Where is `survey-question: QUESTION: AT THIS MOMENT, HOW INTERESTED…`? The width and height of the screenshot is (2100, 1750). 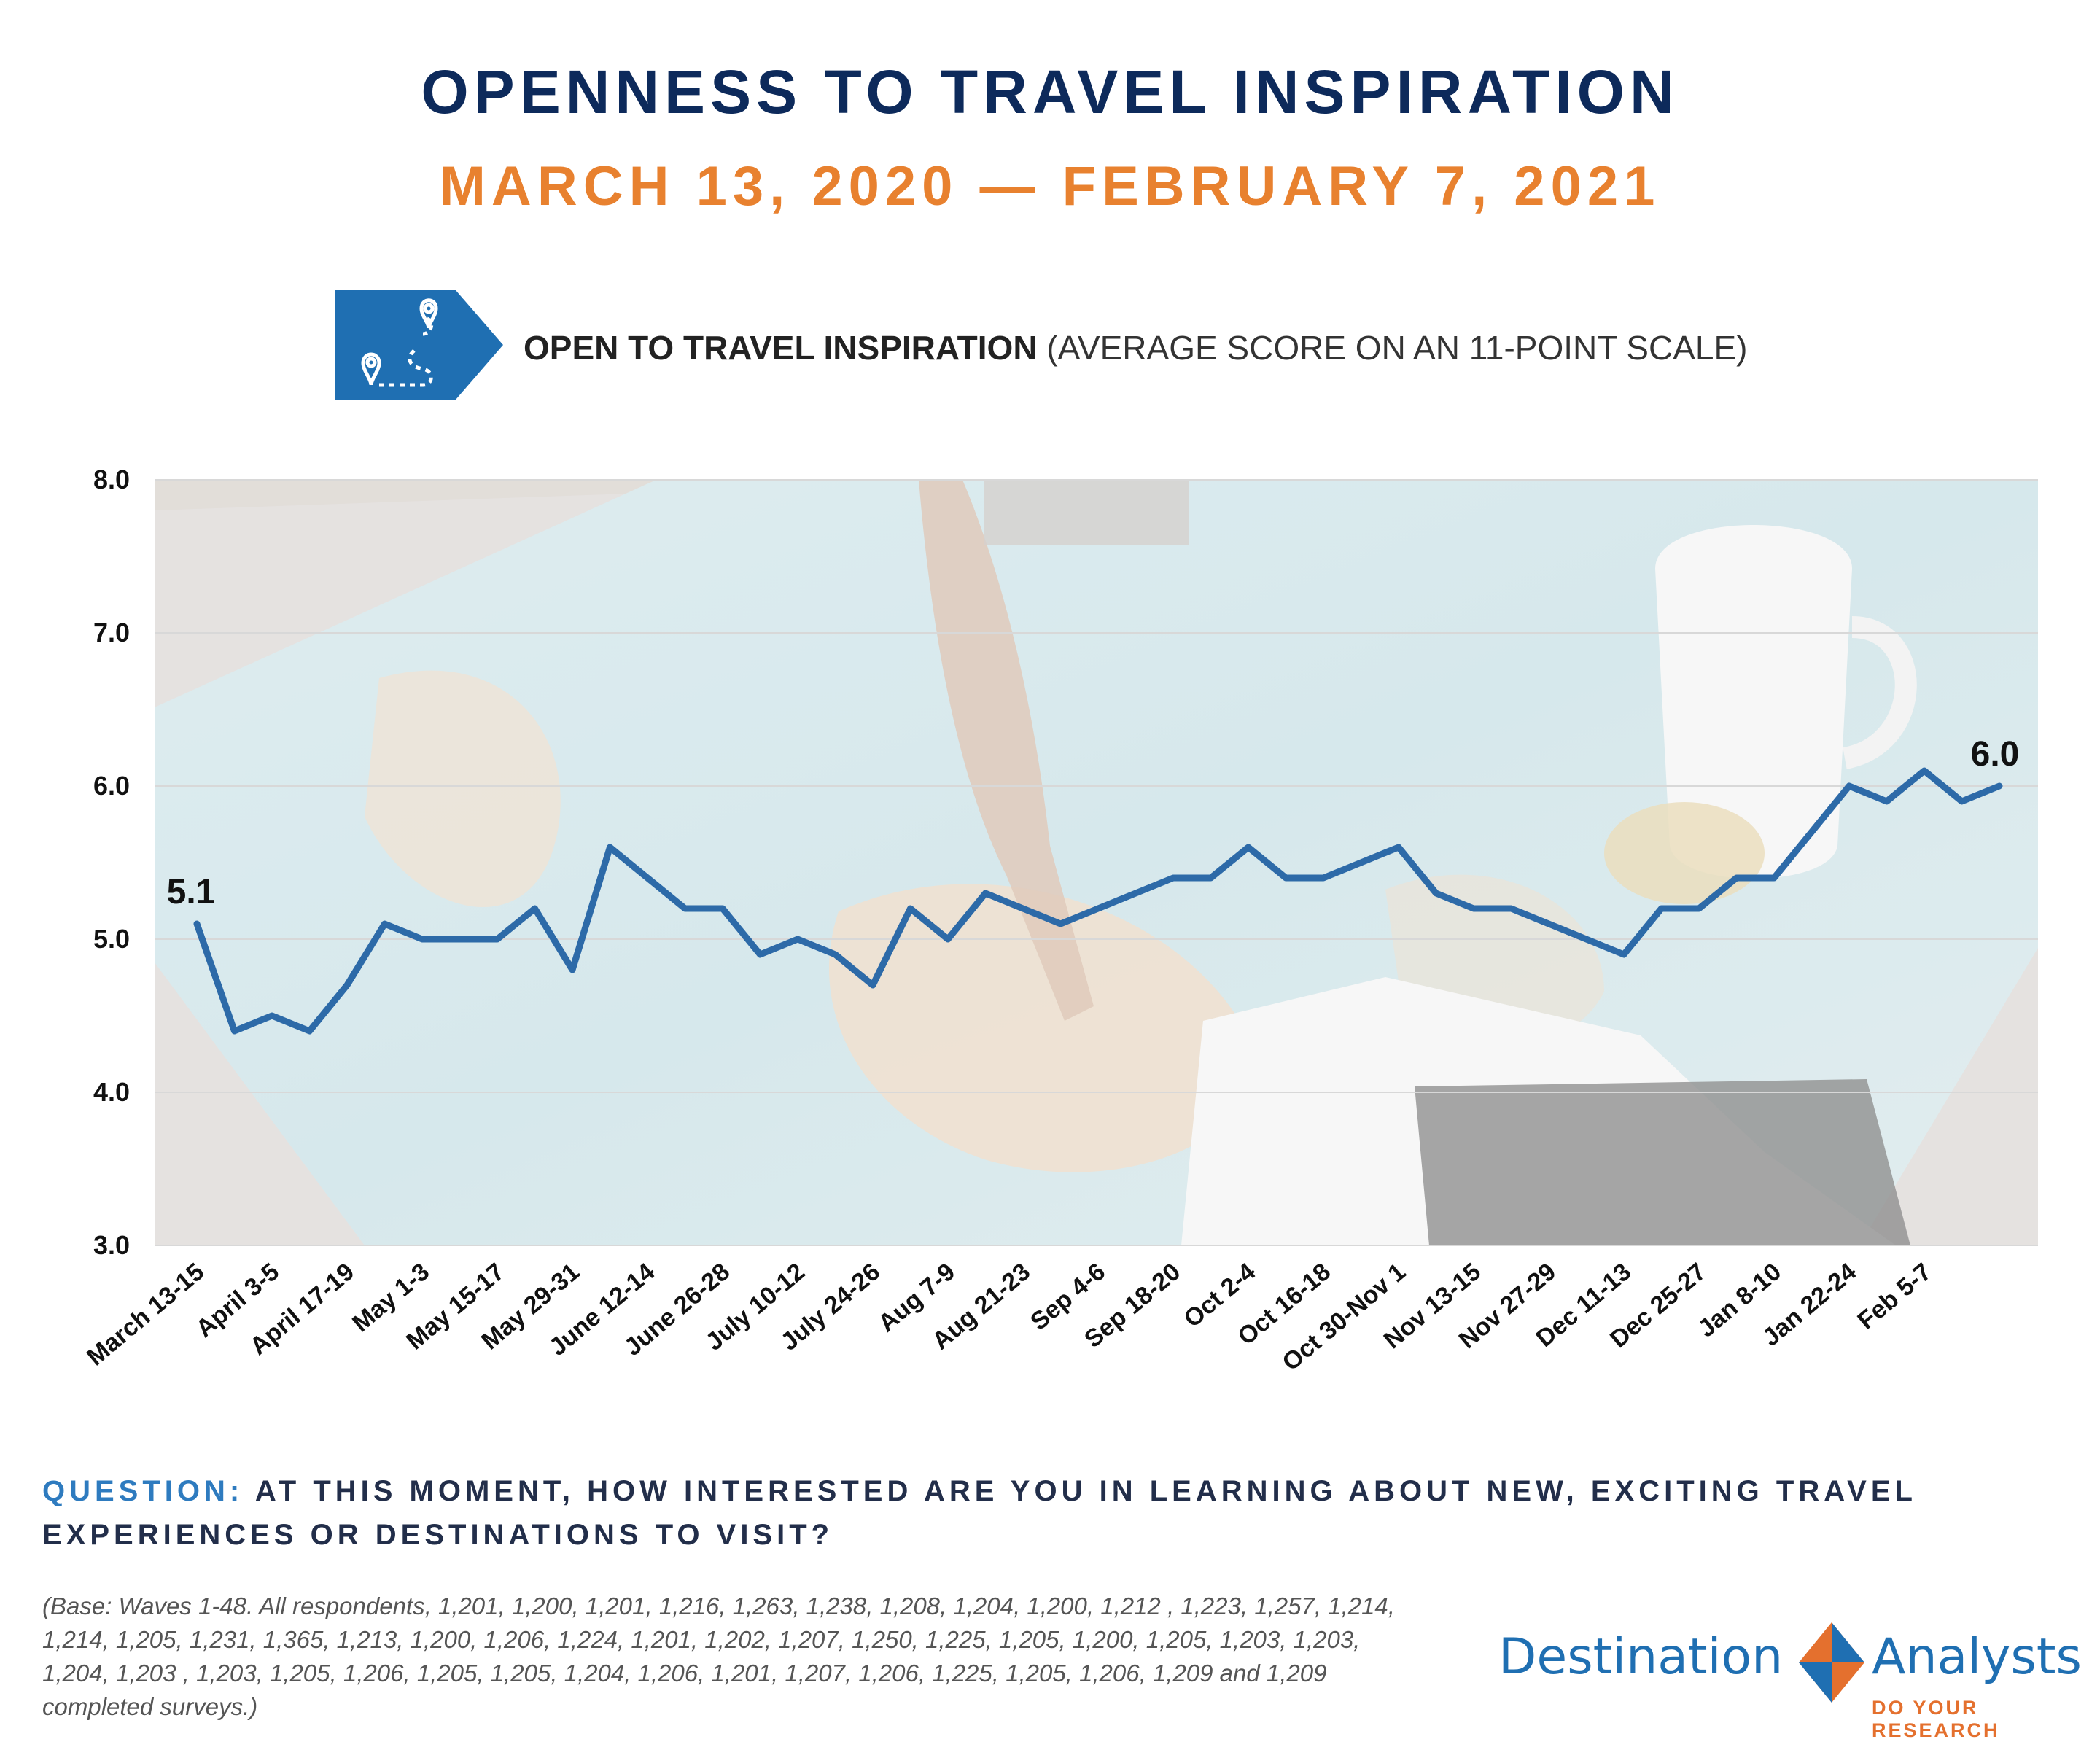
survey-question: QUESTION: AT THIS MOMENT, HOW INTERESTED… is located at coordinates (1026, 1513).